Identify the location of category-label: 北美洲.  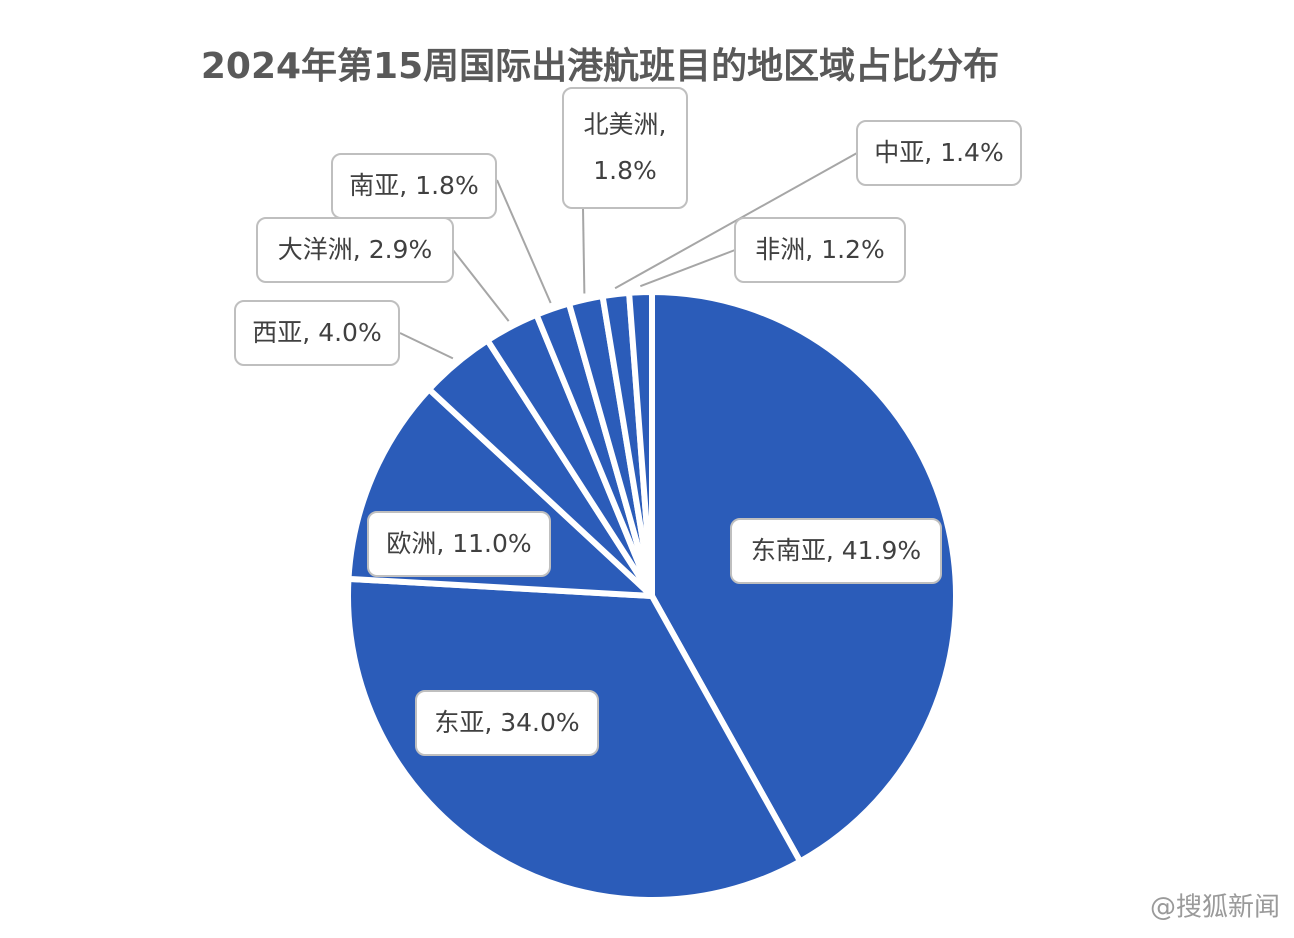
(621, 124).